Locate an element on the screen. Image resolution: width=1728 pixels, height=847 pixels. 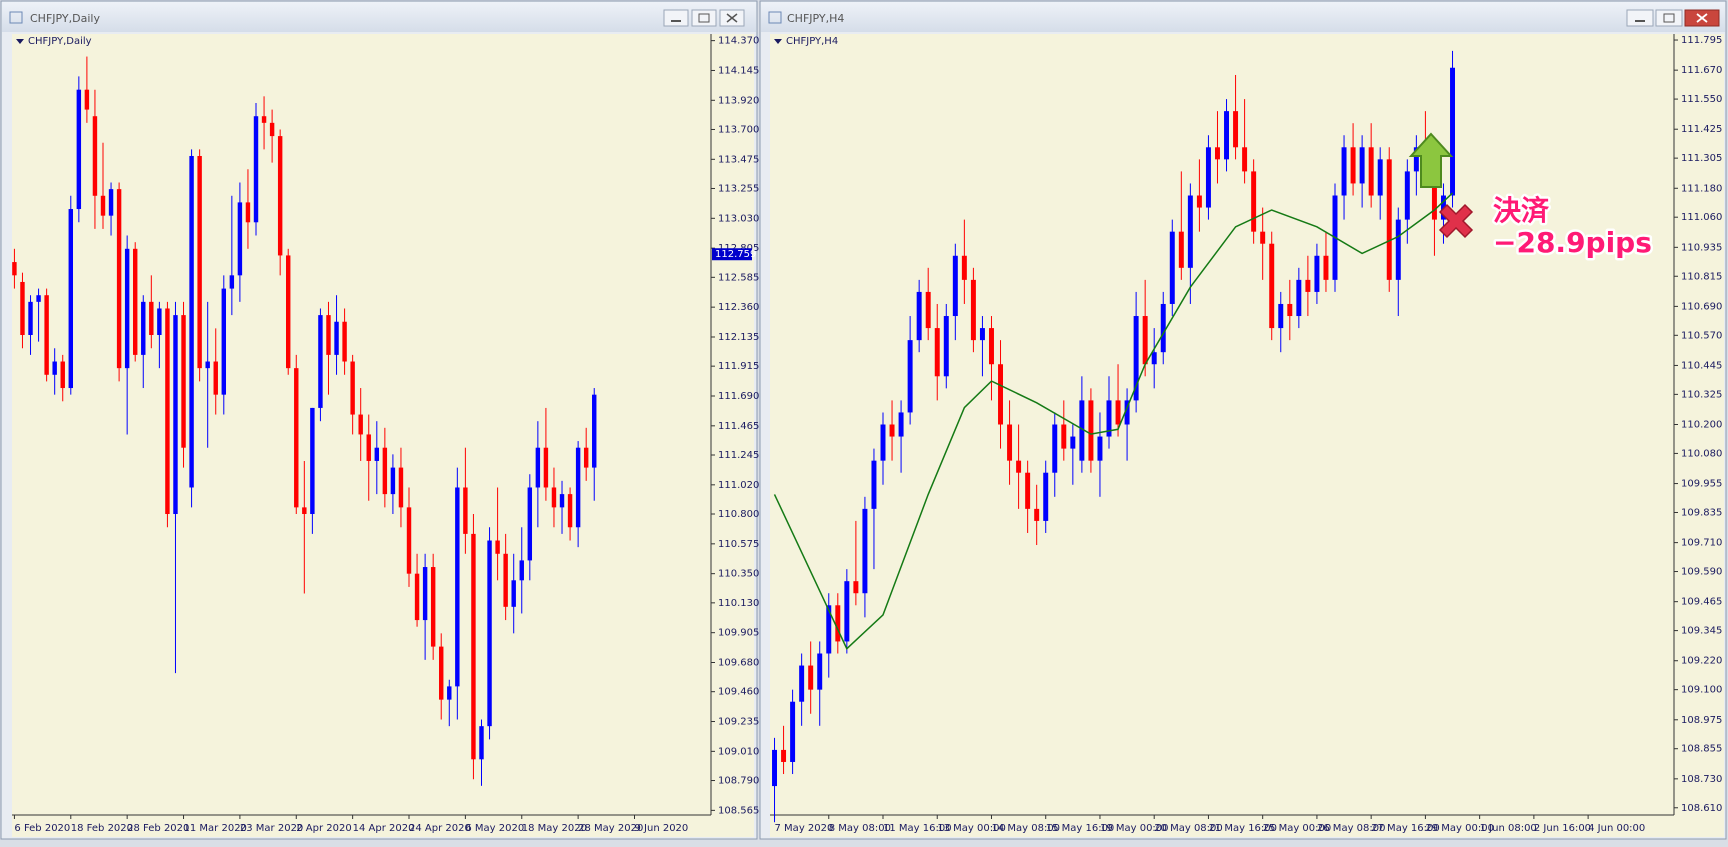
x-tick-label: 8 May 08:00 is located at coordinates (860, 828).